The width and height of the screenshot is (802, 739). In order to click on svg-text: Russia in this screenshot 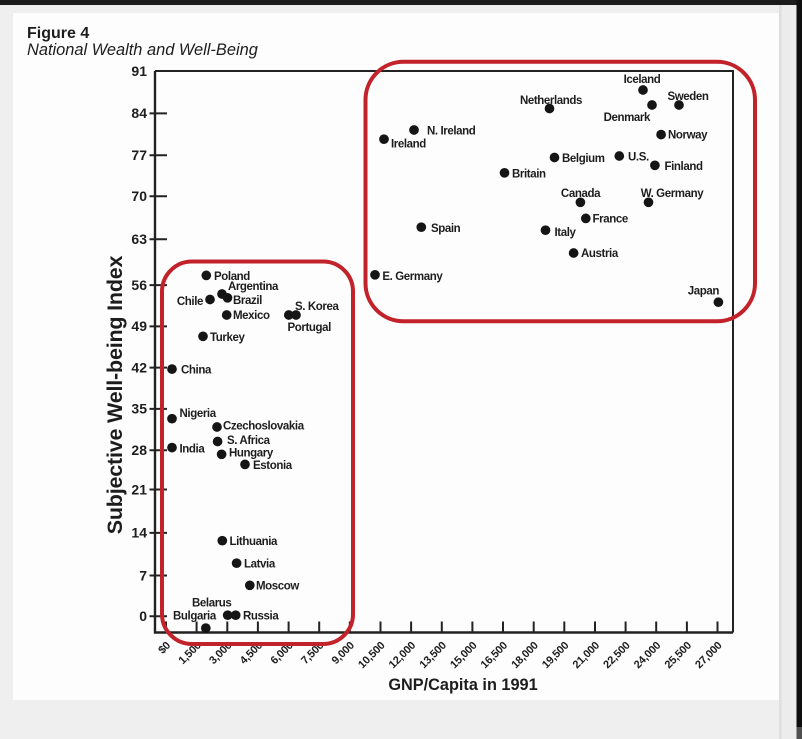, I will do `click(261, 617)`.